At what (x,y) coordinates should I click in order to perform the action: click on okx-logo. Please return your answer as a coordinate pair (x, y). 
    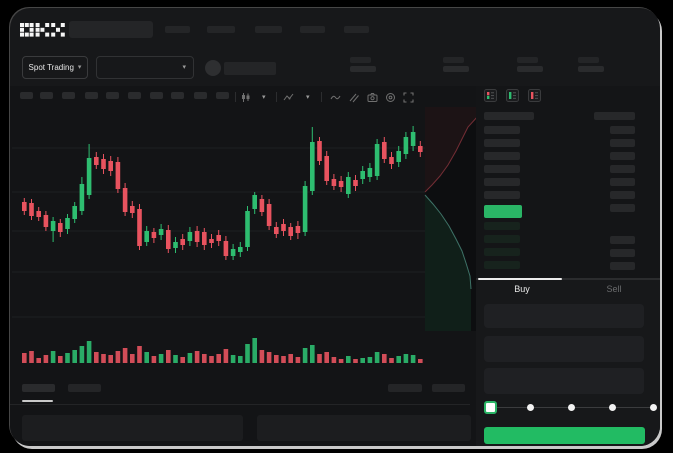
    Looking at the image, I should click on (43, 30).